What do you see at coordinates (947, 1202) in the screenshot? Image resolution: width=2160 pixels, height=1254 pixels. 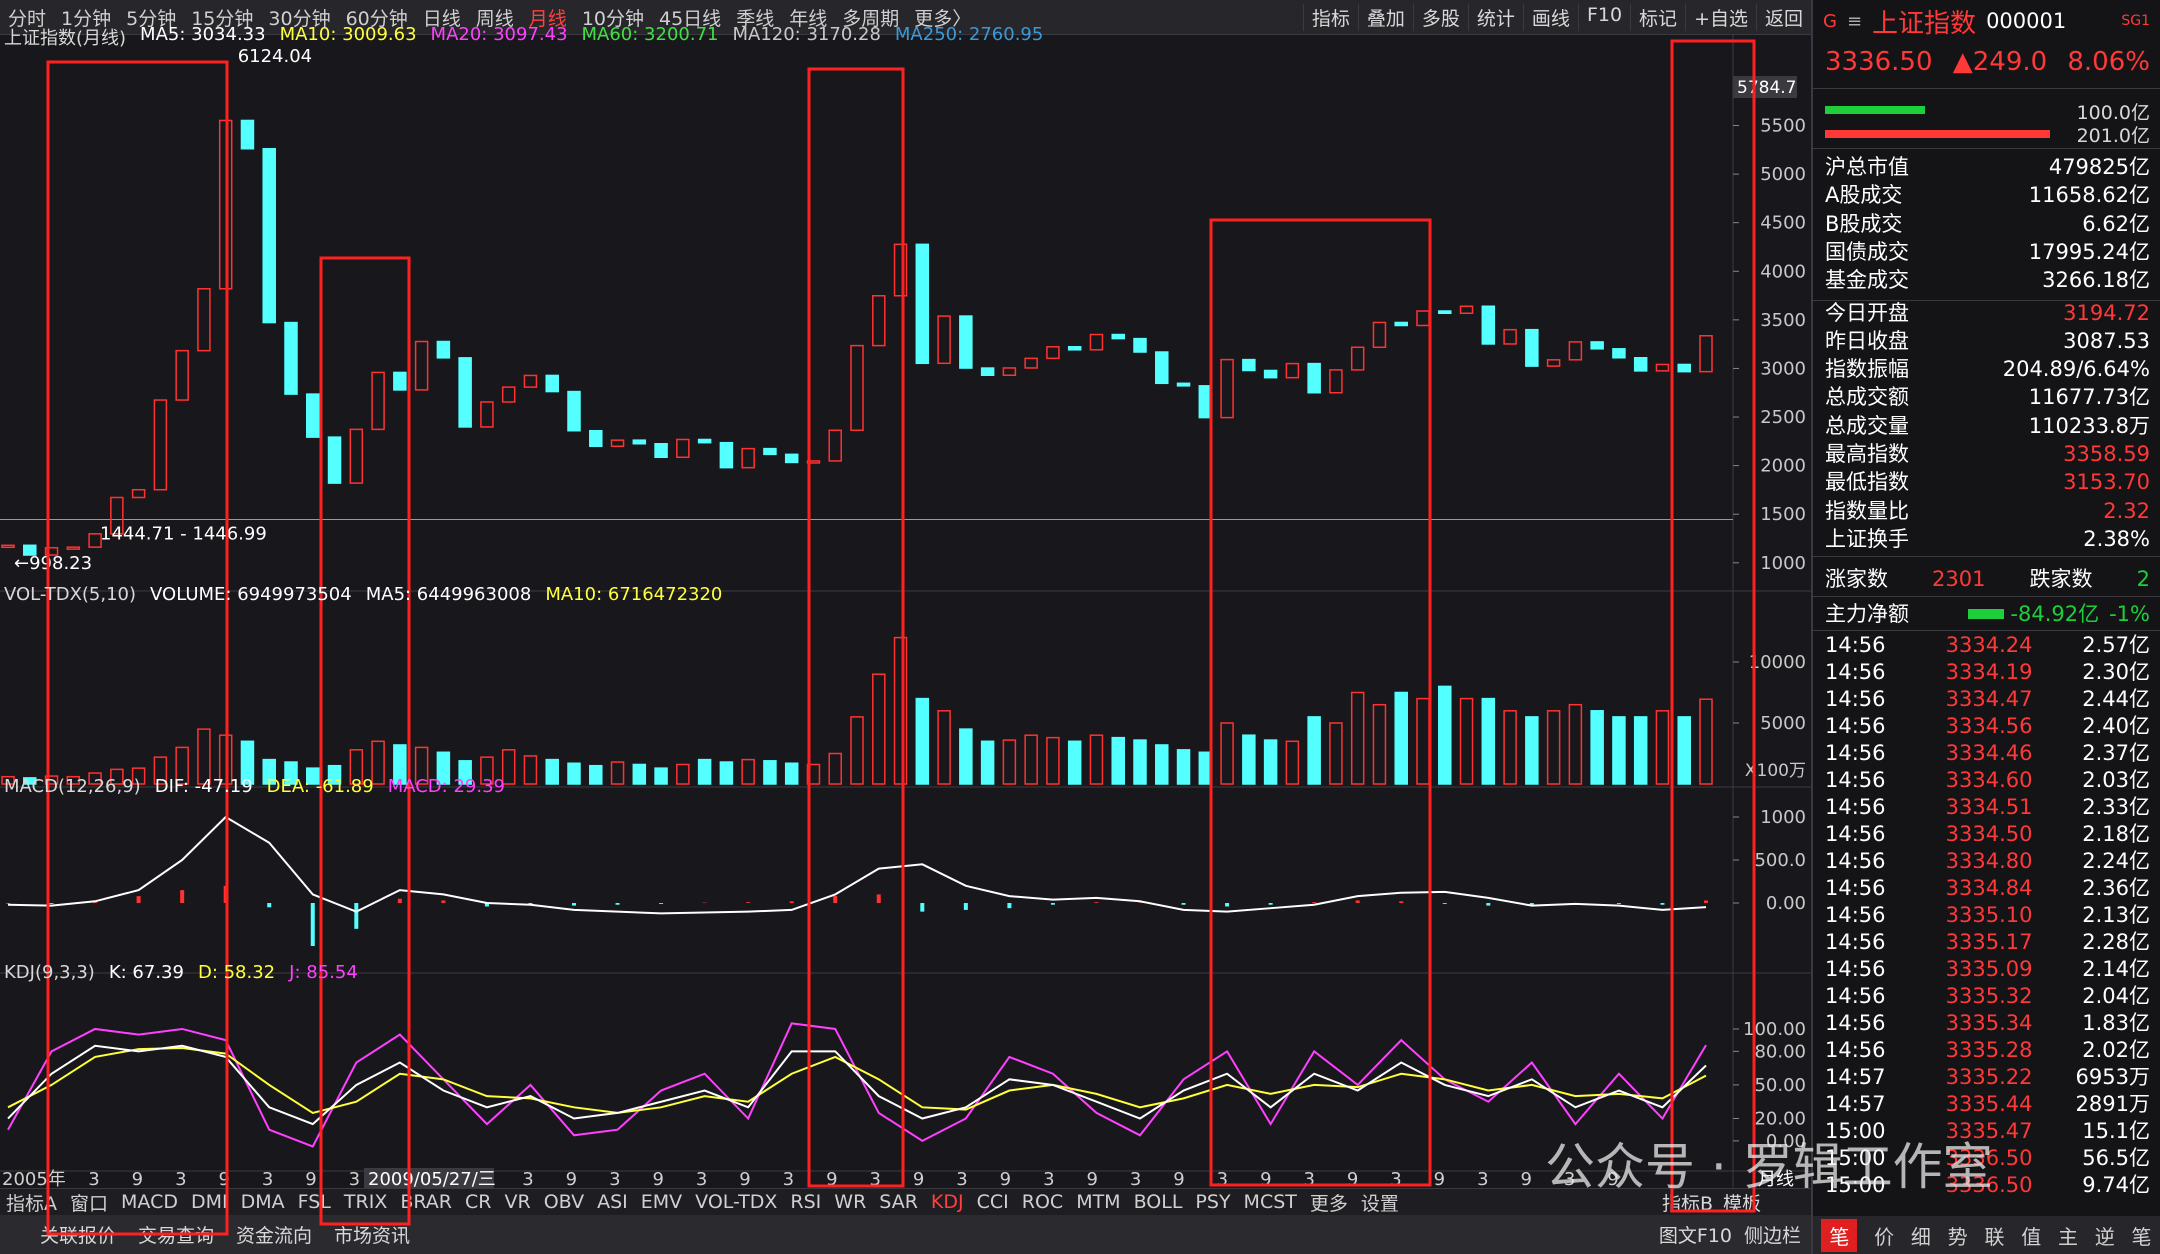 I see `indicator-tab: KDJ` at bounding box center [947, 1202].